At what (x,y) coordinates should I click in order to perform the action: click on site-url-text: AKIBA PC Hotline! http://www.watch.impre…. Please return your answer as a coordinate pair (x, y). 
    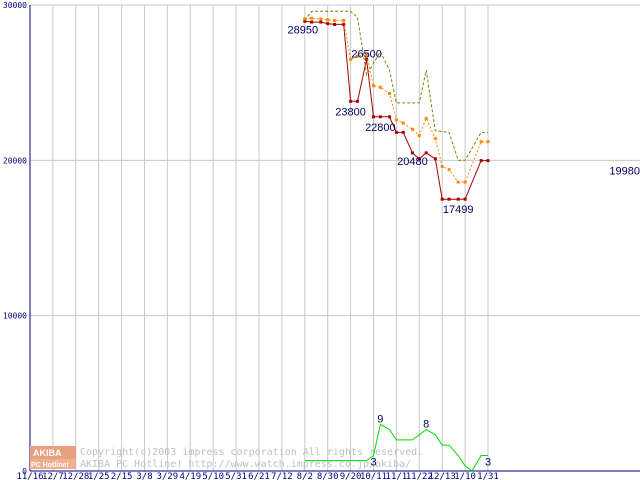
    Looking at the image, I should click on (245, 464).